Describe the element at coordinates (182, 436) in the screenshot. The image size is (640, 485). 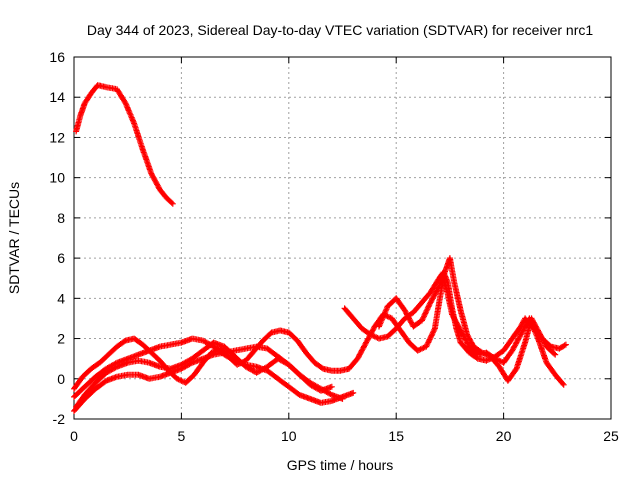
I see `x-tick-label: 5` at that location.